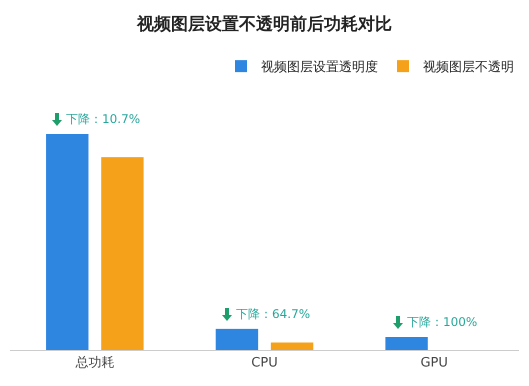  Describe the element at coordinates (103, 119) in the screenshot. I see `text: 下降：10.7%` at that location.